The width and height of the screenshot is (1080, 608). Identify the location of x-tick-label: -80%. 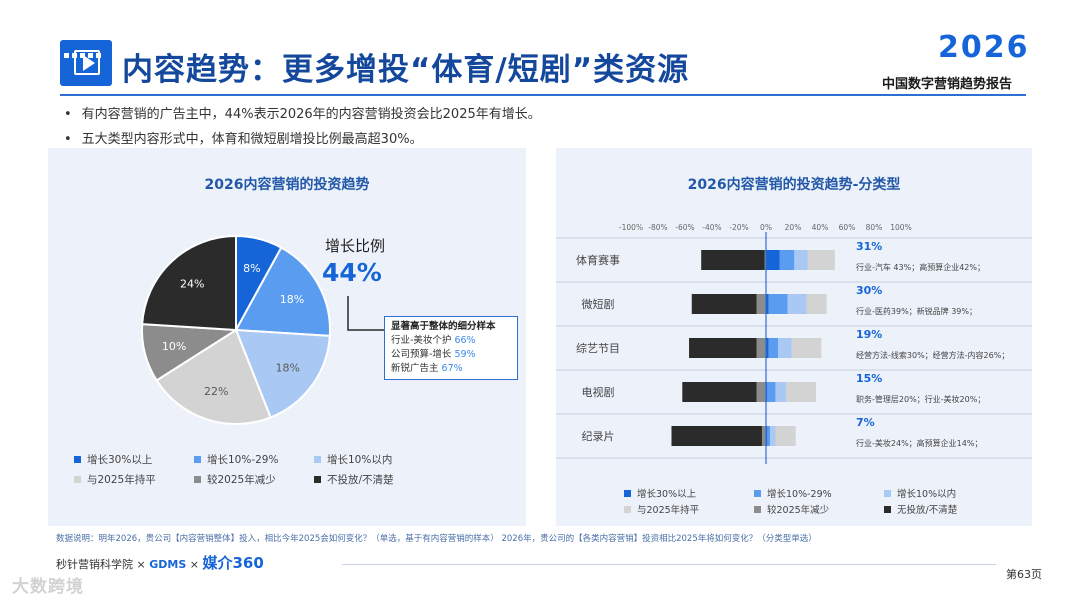
(657, 227).